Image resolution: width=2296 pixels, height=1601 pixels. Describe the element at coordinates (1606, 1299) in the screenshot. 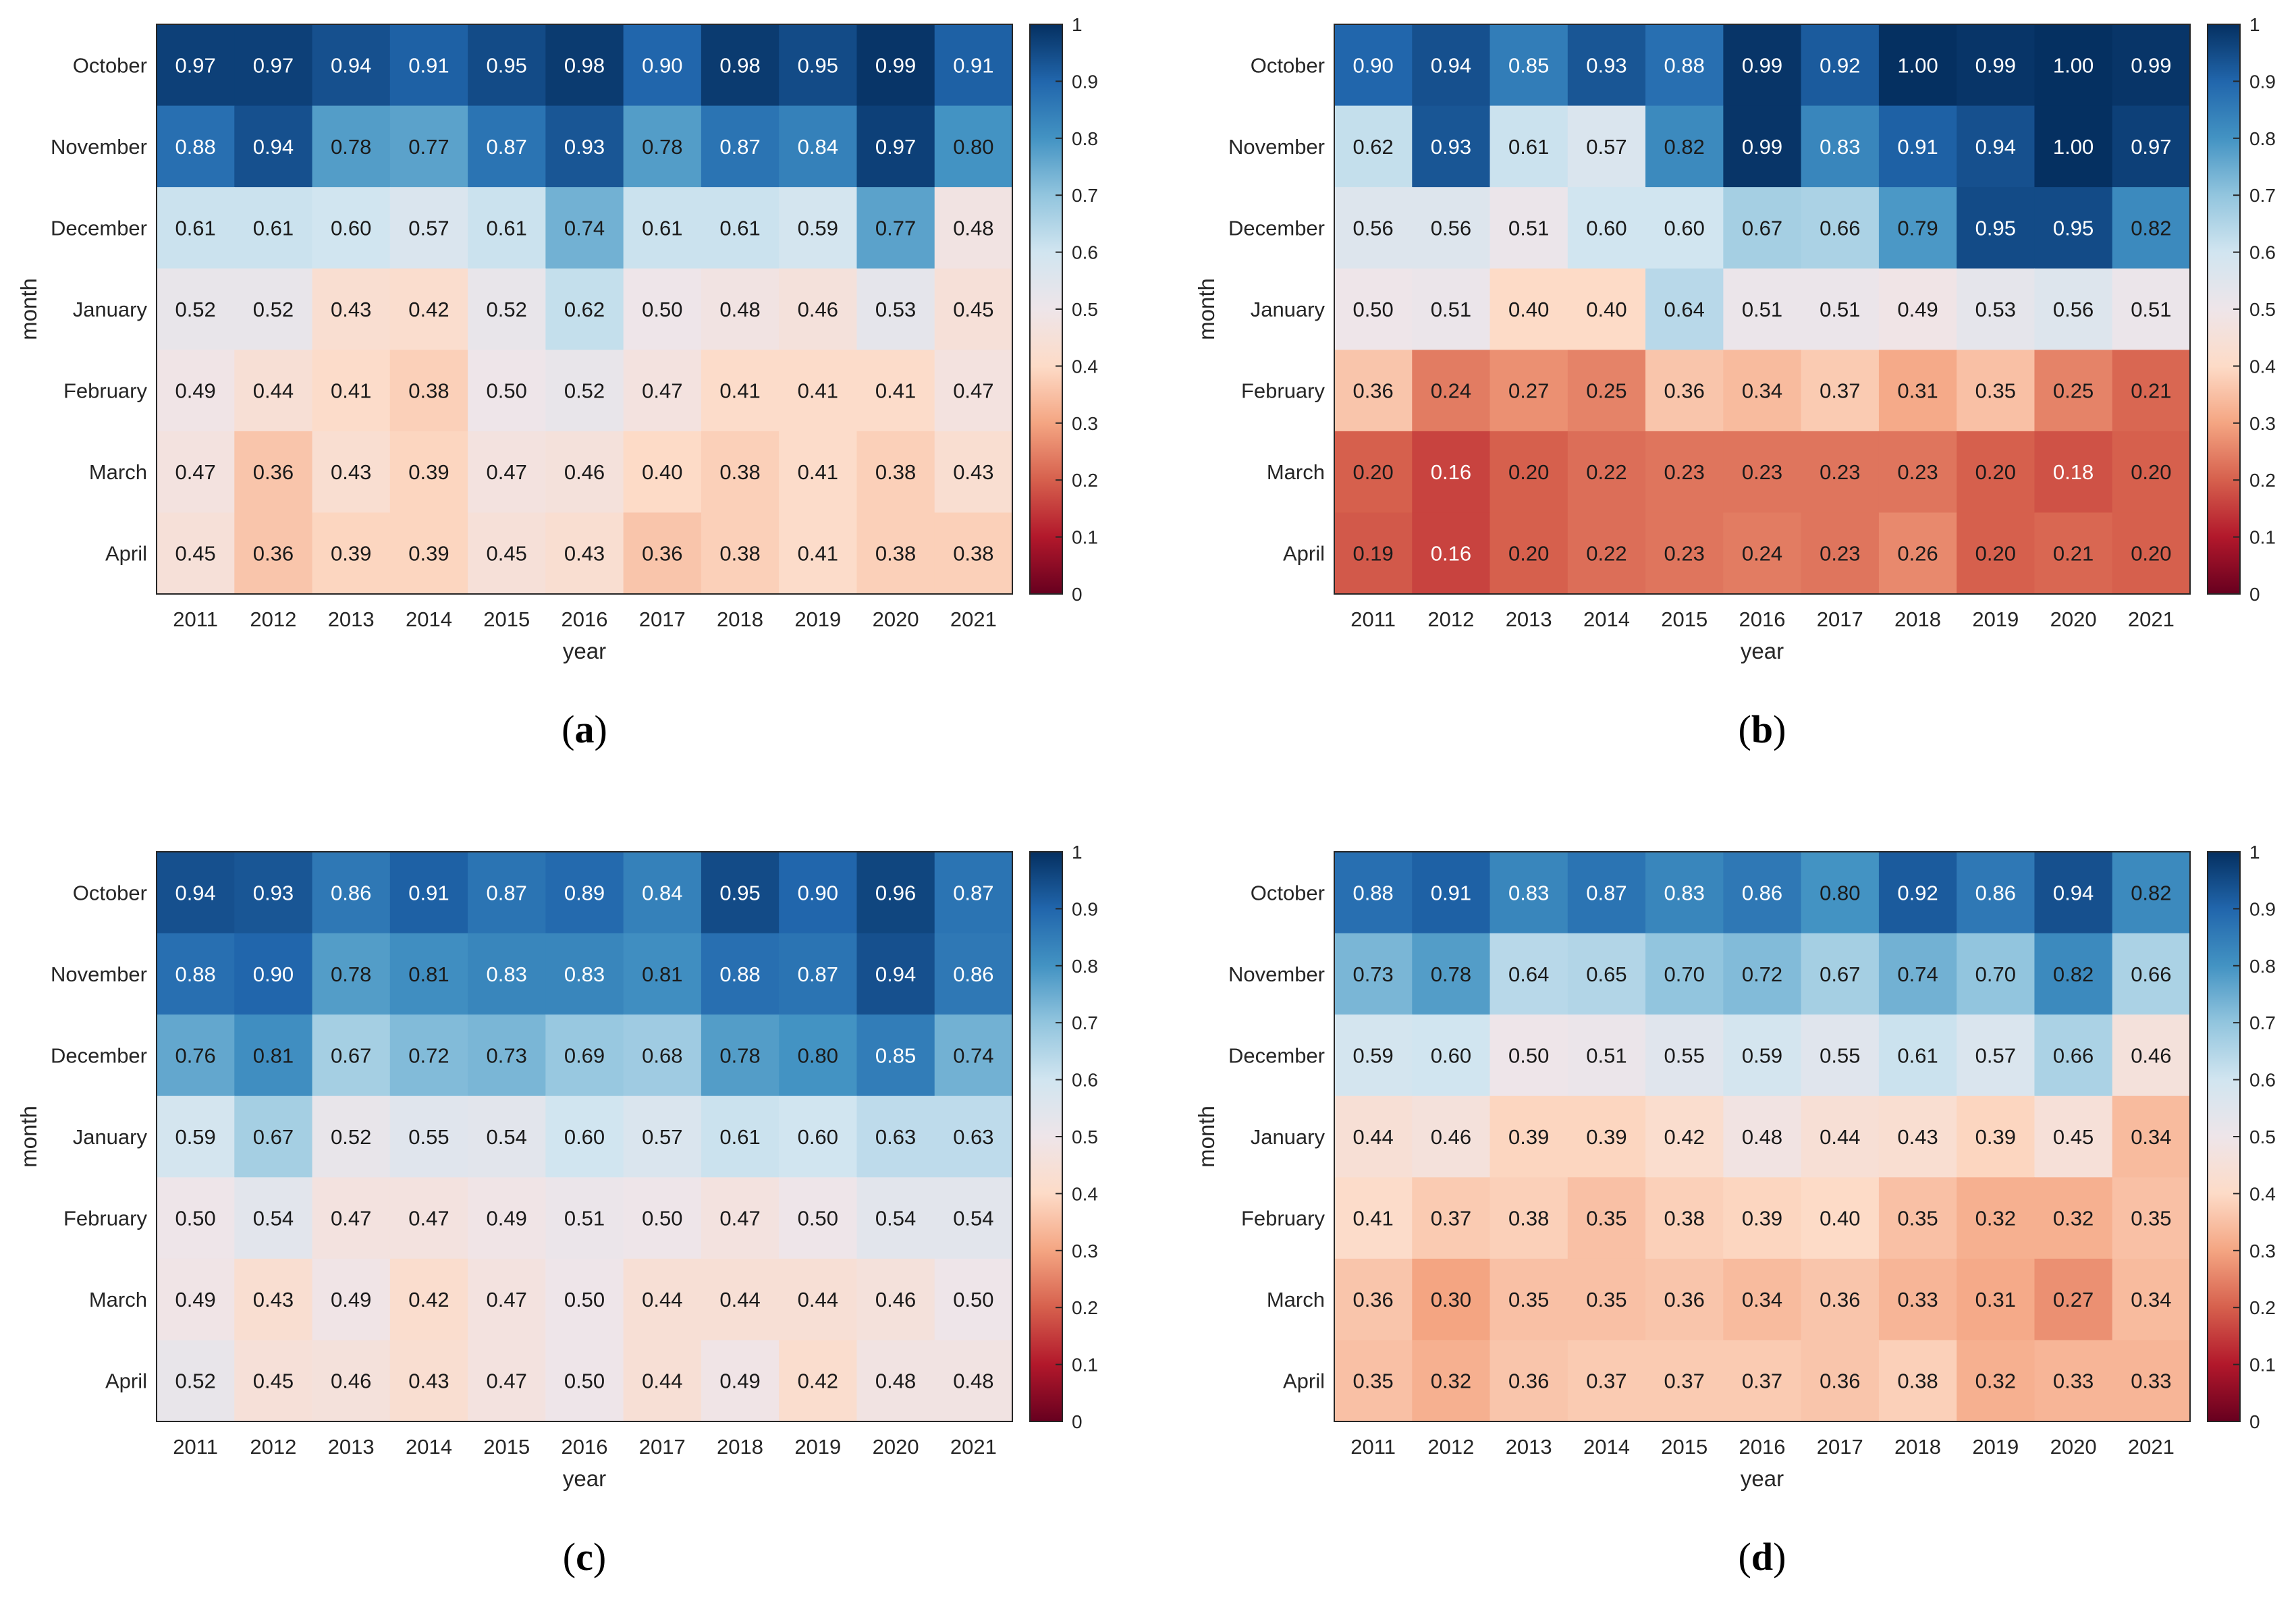

I see `cell-value-label: 0.35` at that location.